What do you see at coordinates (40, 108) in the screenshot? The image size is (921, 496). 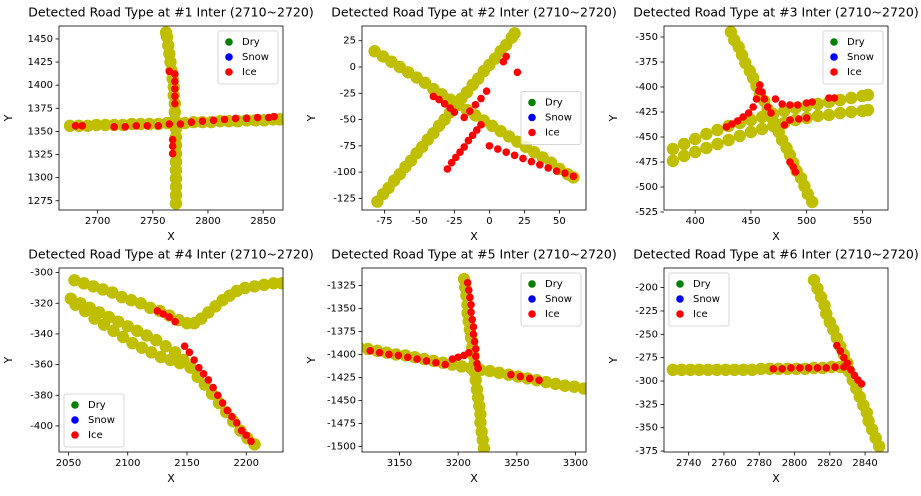 I see `y-tick-label: 1375` at bounding box center [40, 108].